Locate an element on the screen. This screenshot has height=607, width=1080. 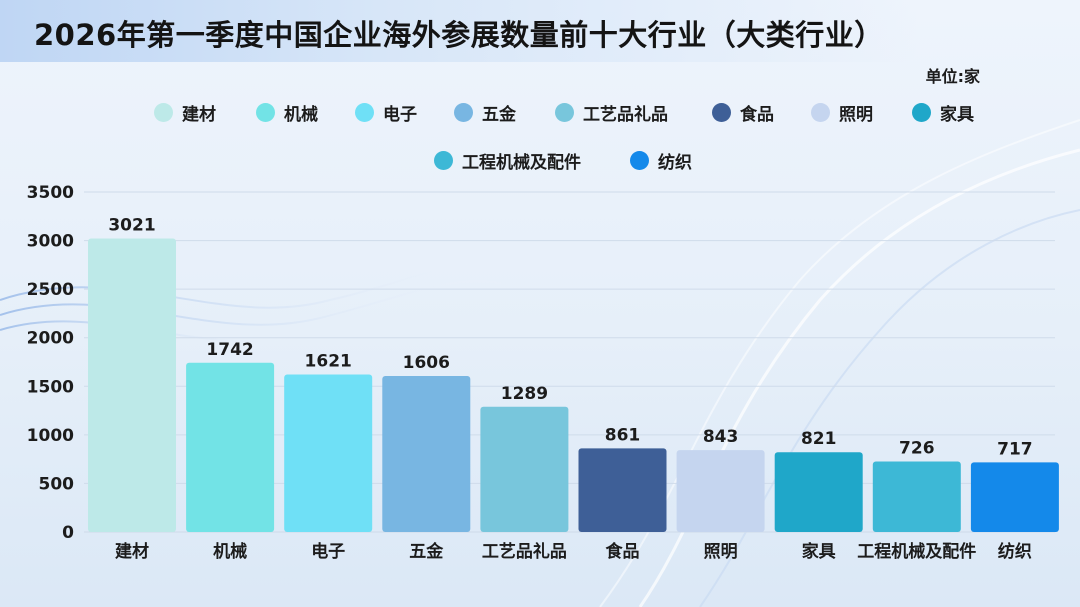
y-tick-label: 2500 is located at coordinates (50, 290).